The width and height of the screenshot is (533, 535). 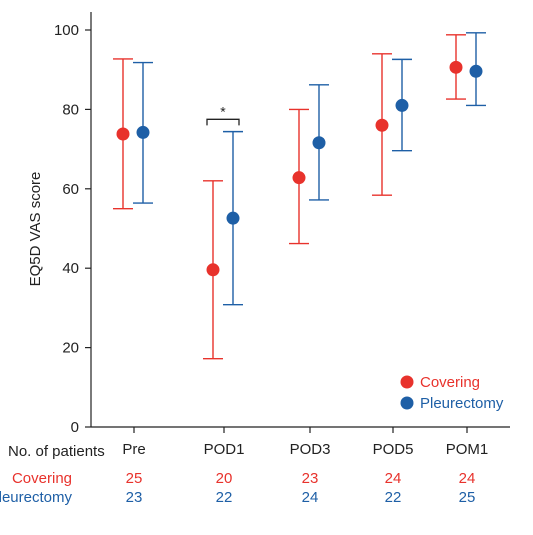 I want to click on patients-row-pleurectomy: Pleurectomy 23 22 24 22 25, so click(x=266, y=499).